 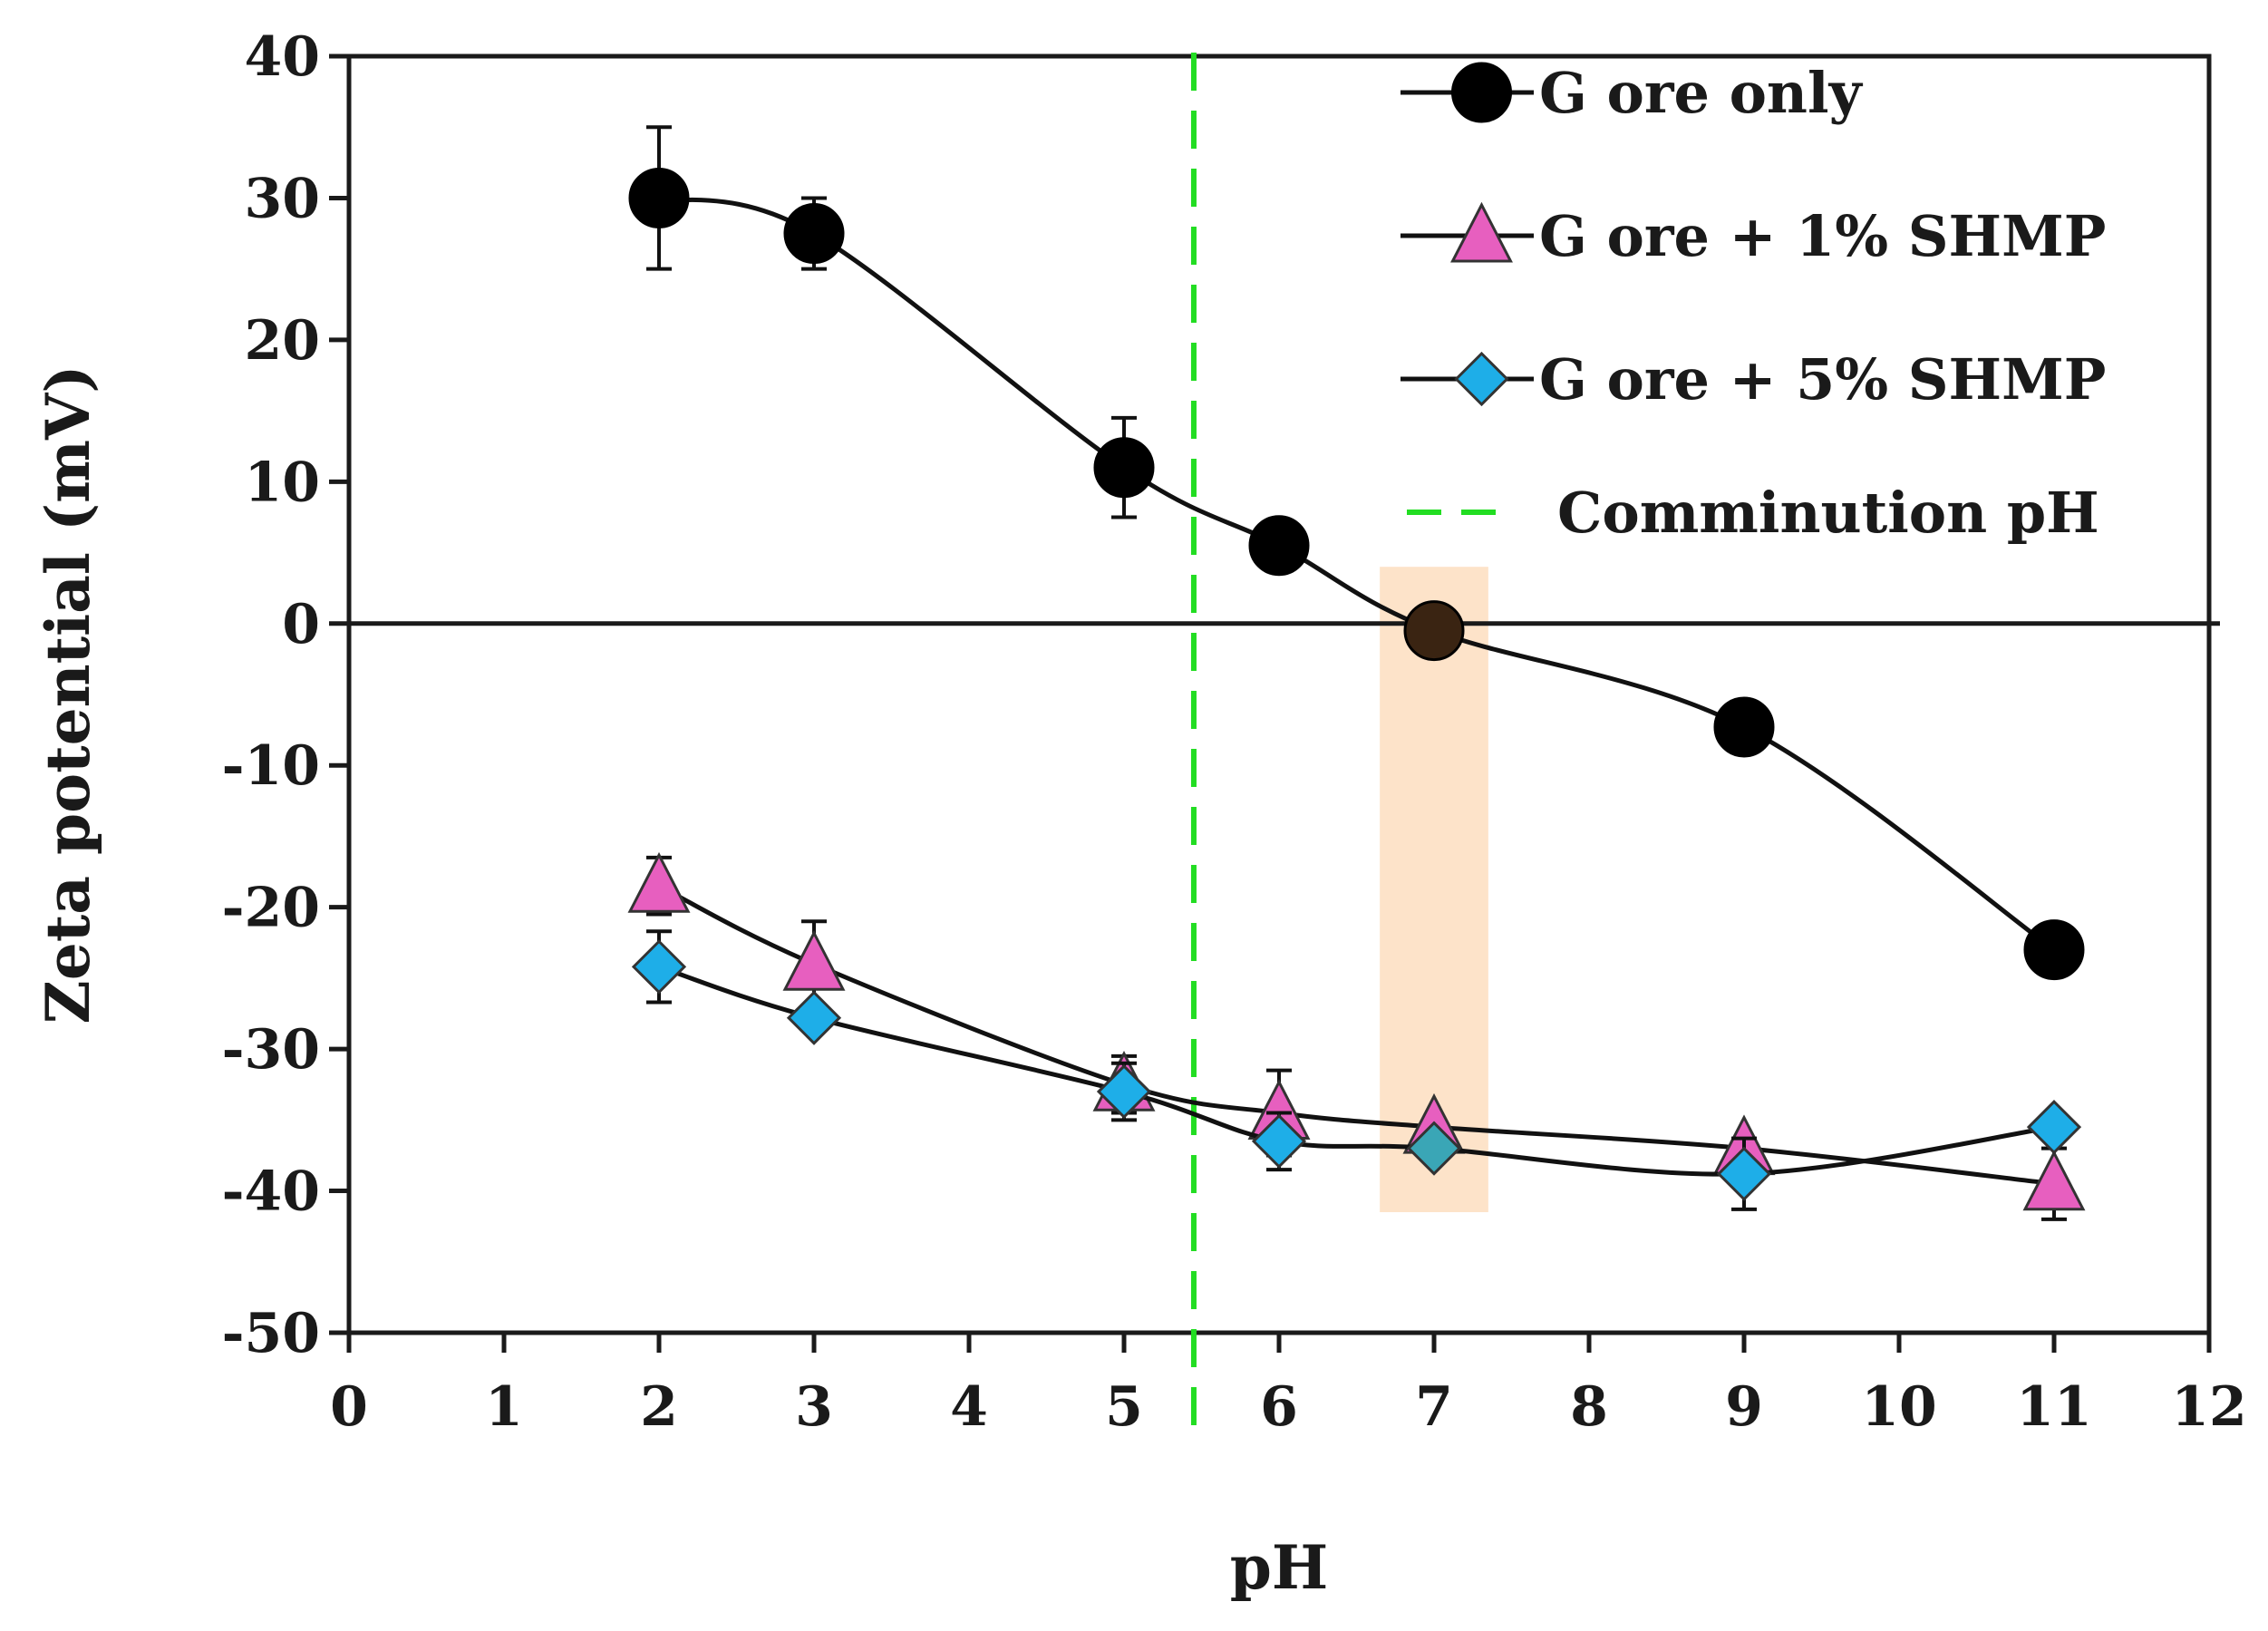 I want to click on y-tick-label: -40, so click(x=271, y=1192).